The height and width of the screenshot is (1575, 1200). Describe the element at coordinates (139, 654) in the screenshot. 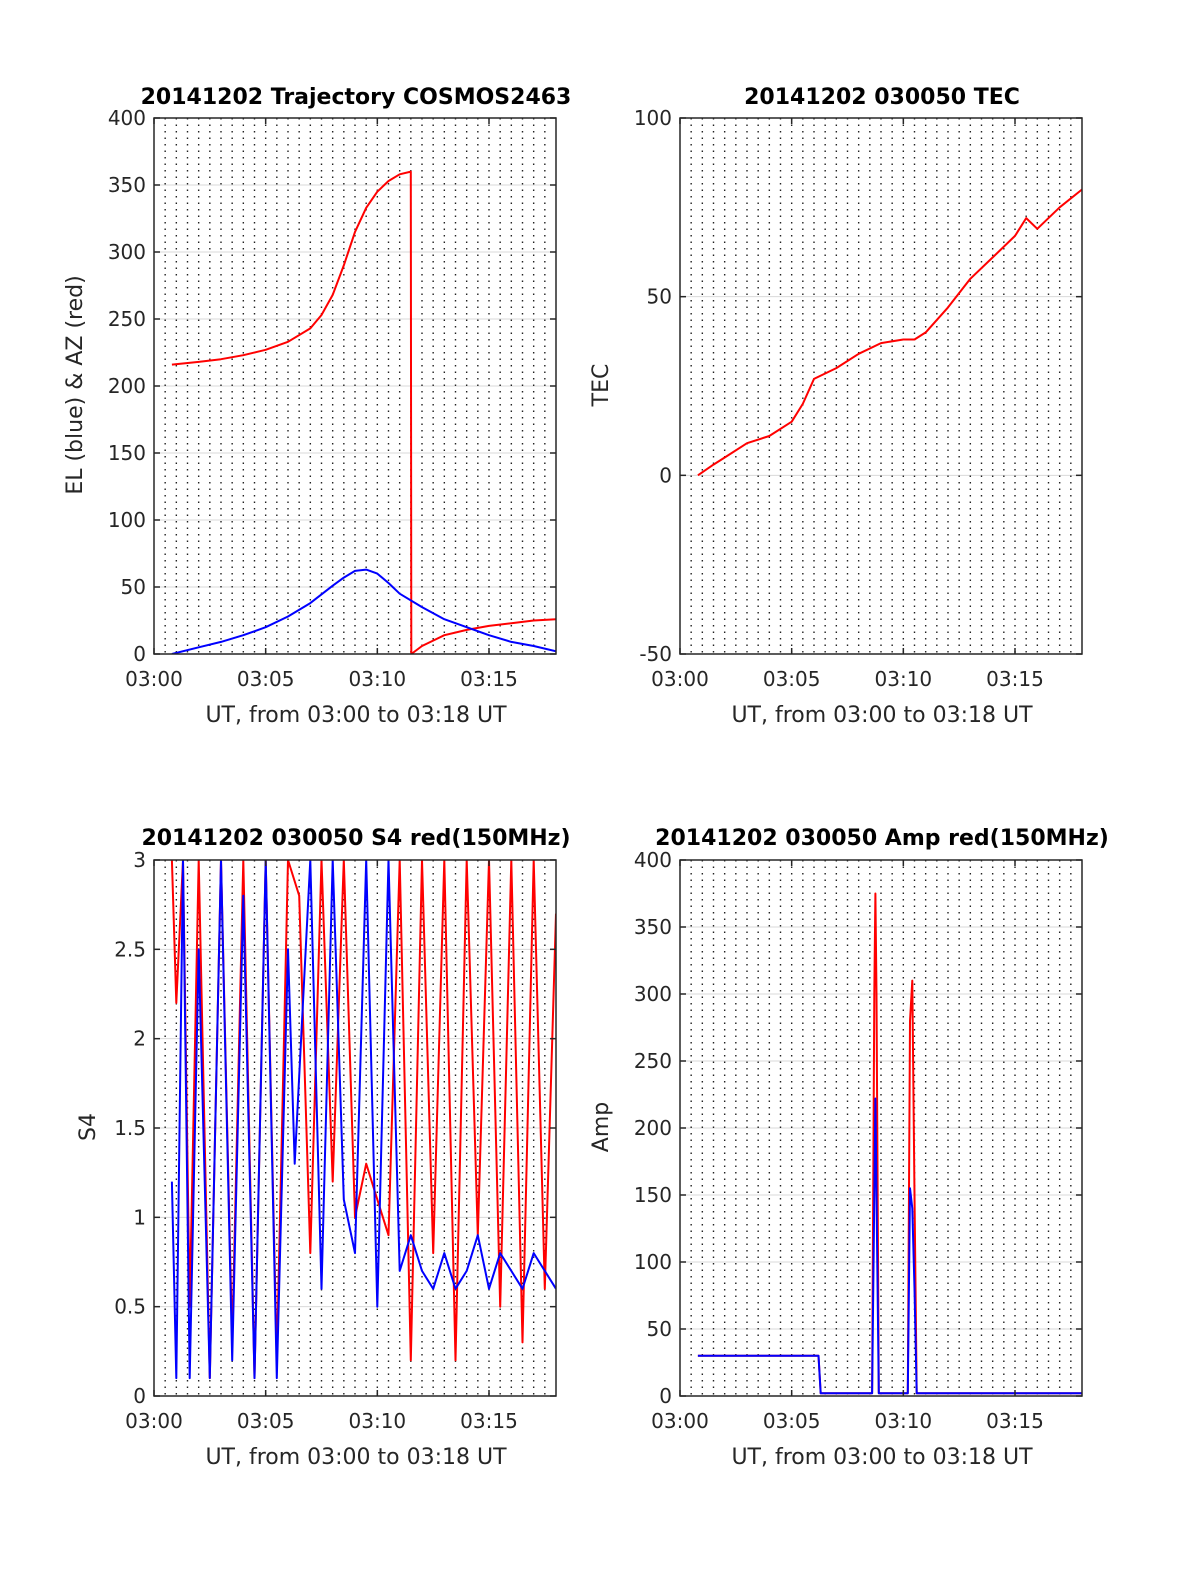

I see `trajectory-ytick-label: 0` at that location.